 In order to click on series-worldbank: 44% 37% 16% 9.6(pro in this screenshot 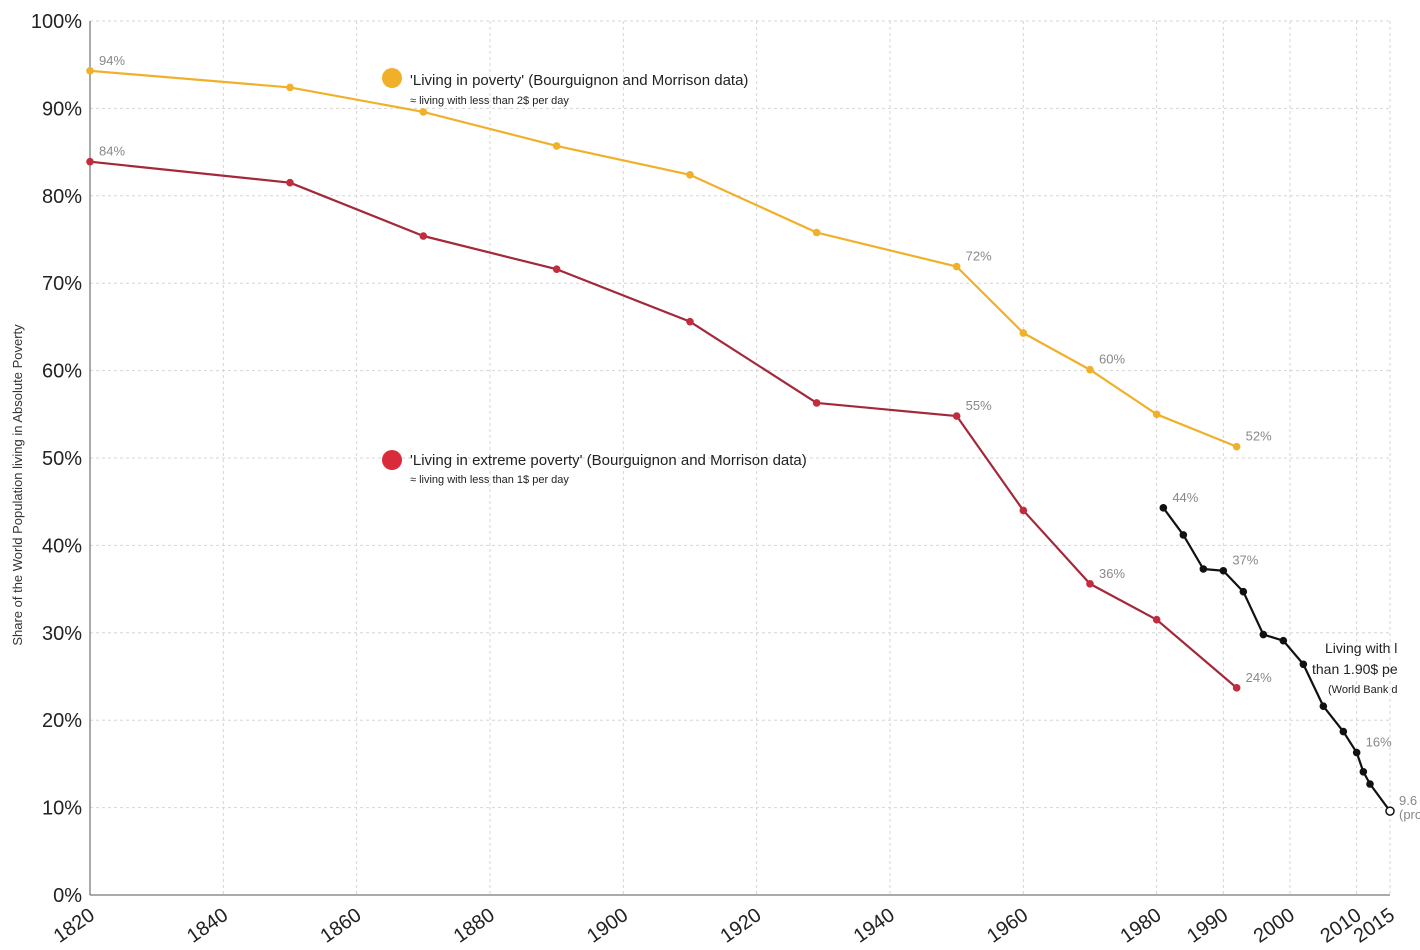, I will do `click(1289, 656)`.